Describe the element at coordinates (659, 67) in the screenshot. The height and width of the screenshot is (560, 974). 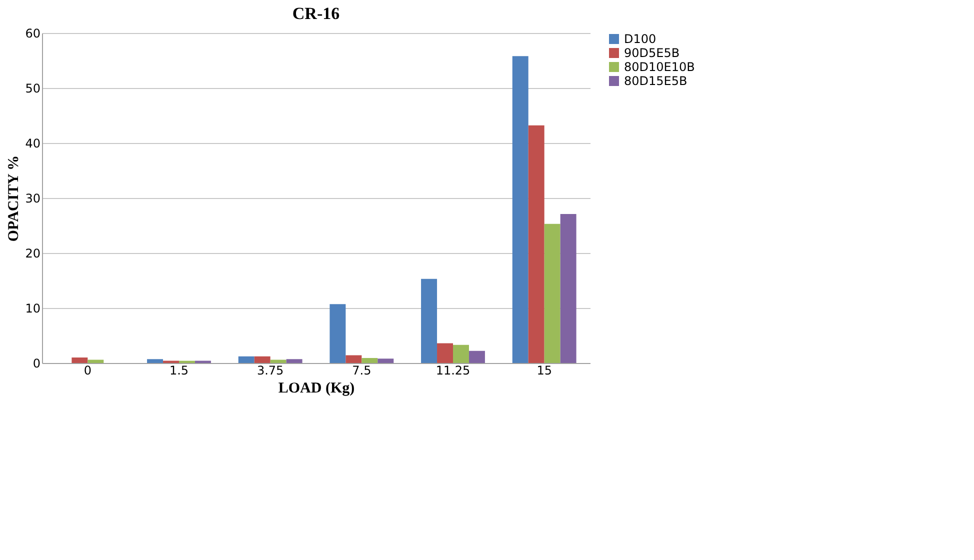
I see `legend-label: 80D10E10B` at that location.